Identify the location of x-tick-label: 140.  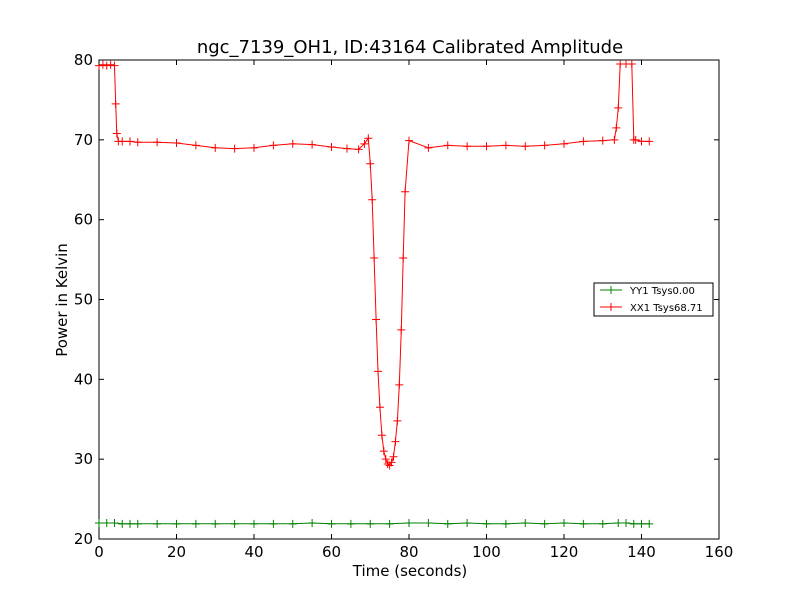
(641, 552).